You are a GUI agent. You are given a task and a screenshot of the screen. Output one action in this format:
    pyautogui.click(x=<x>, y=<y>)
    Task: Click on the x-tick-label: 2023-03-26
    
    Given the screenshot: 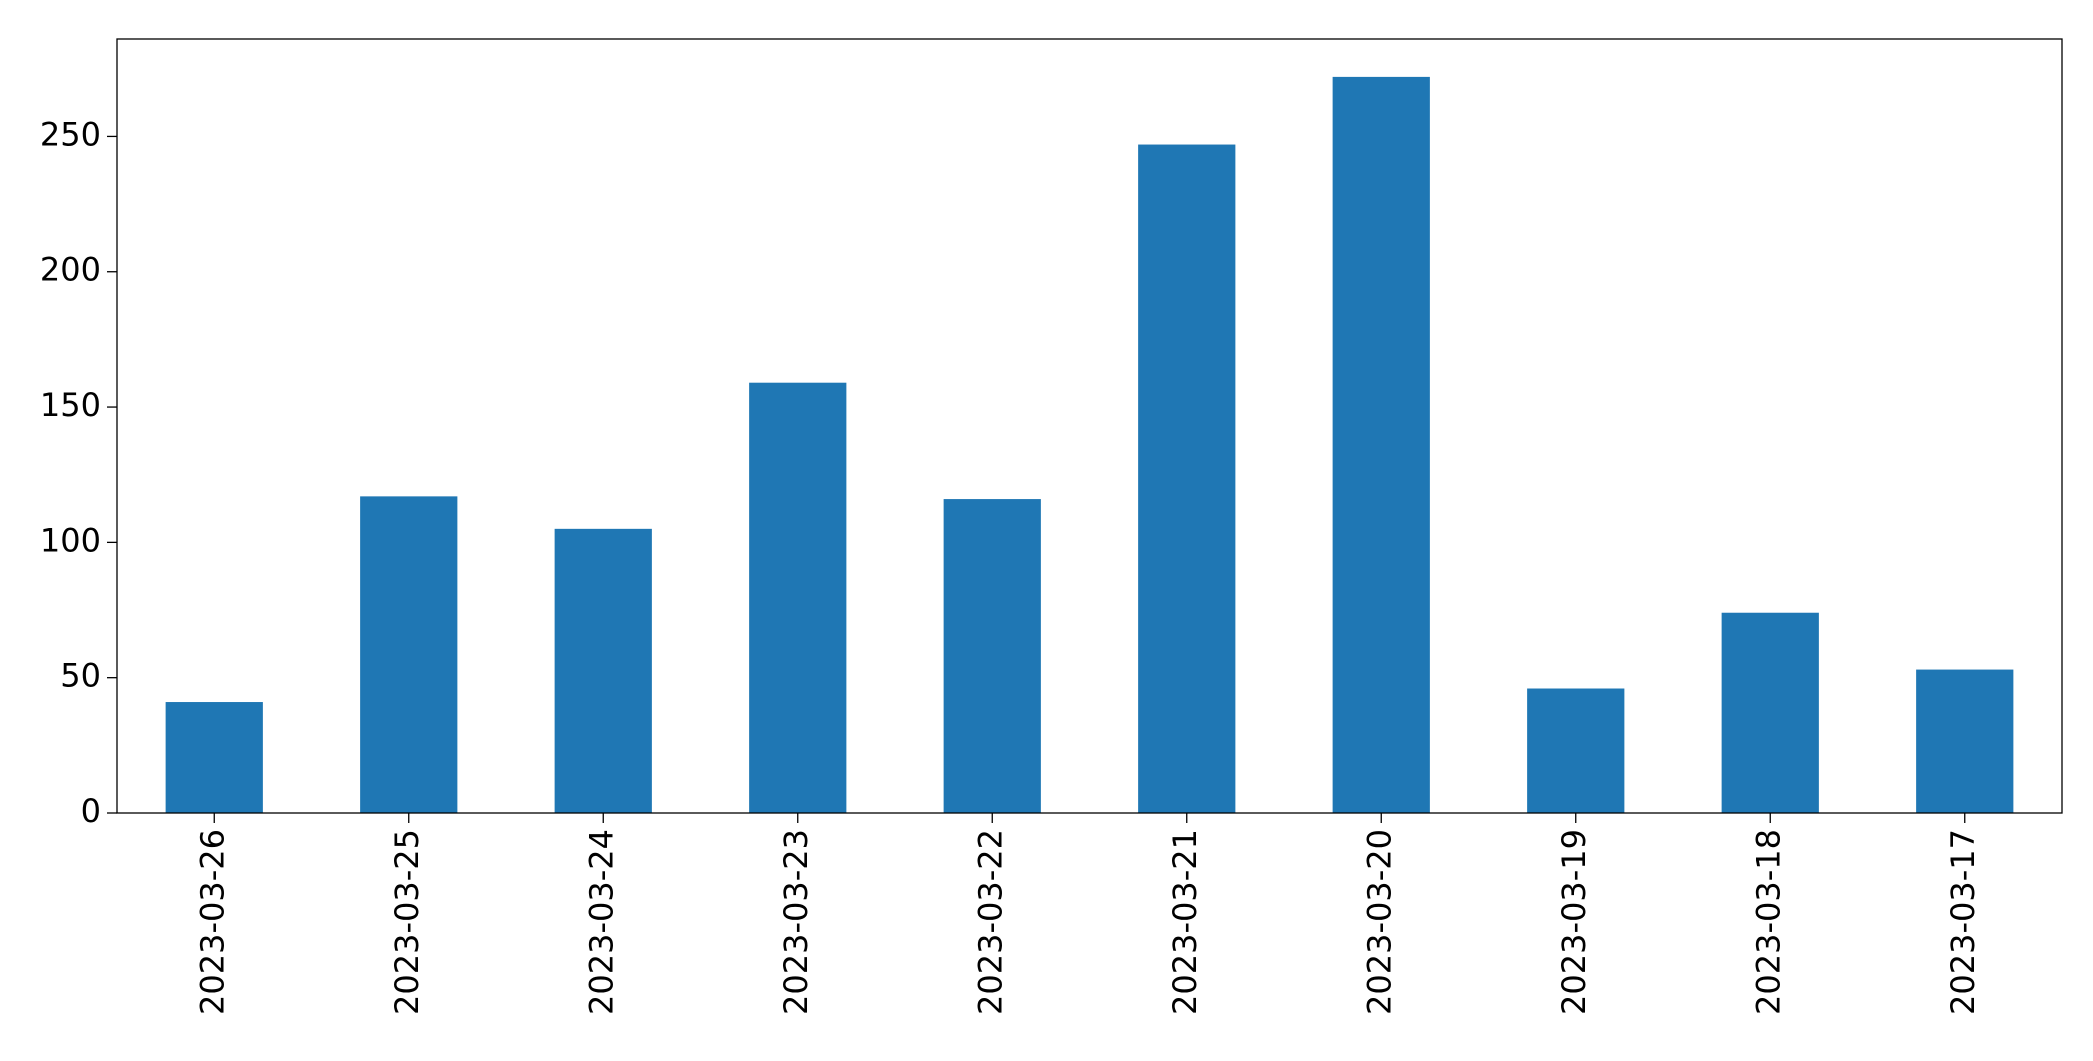 What is the action you would take?
    pyautogui.click(x=212, y=922)
    